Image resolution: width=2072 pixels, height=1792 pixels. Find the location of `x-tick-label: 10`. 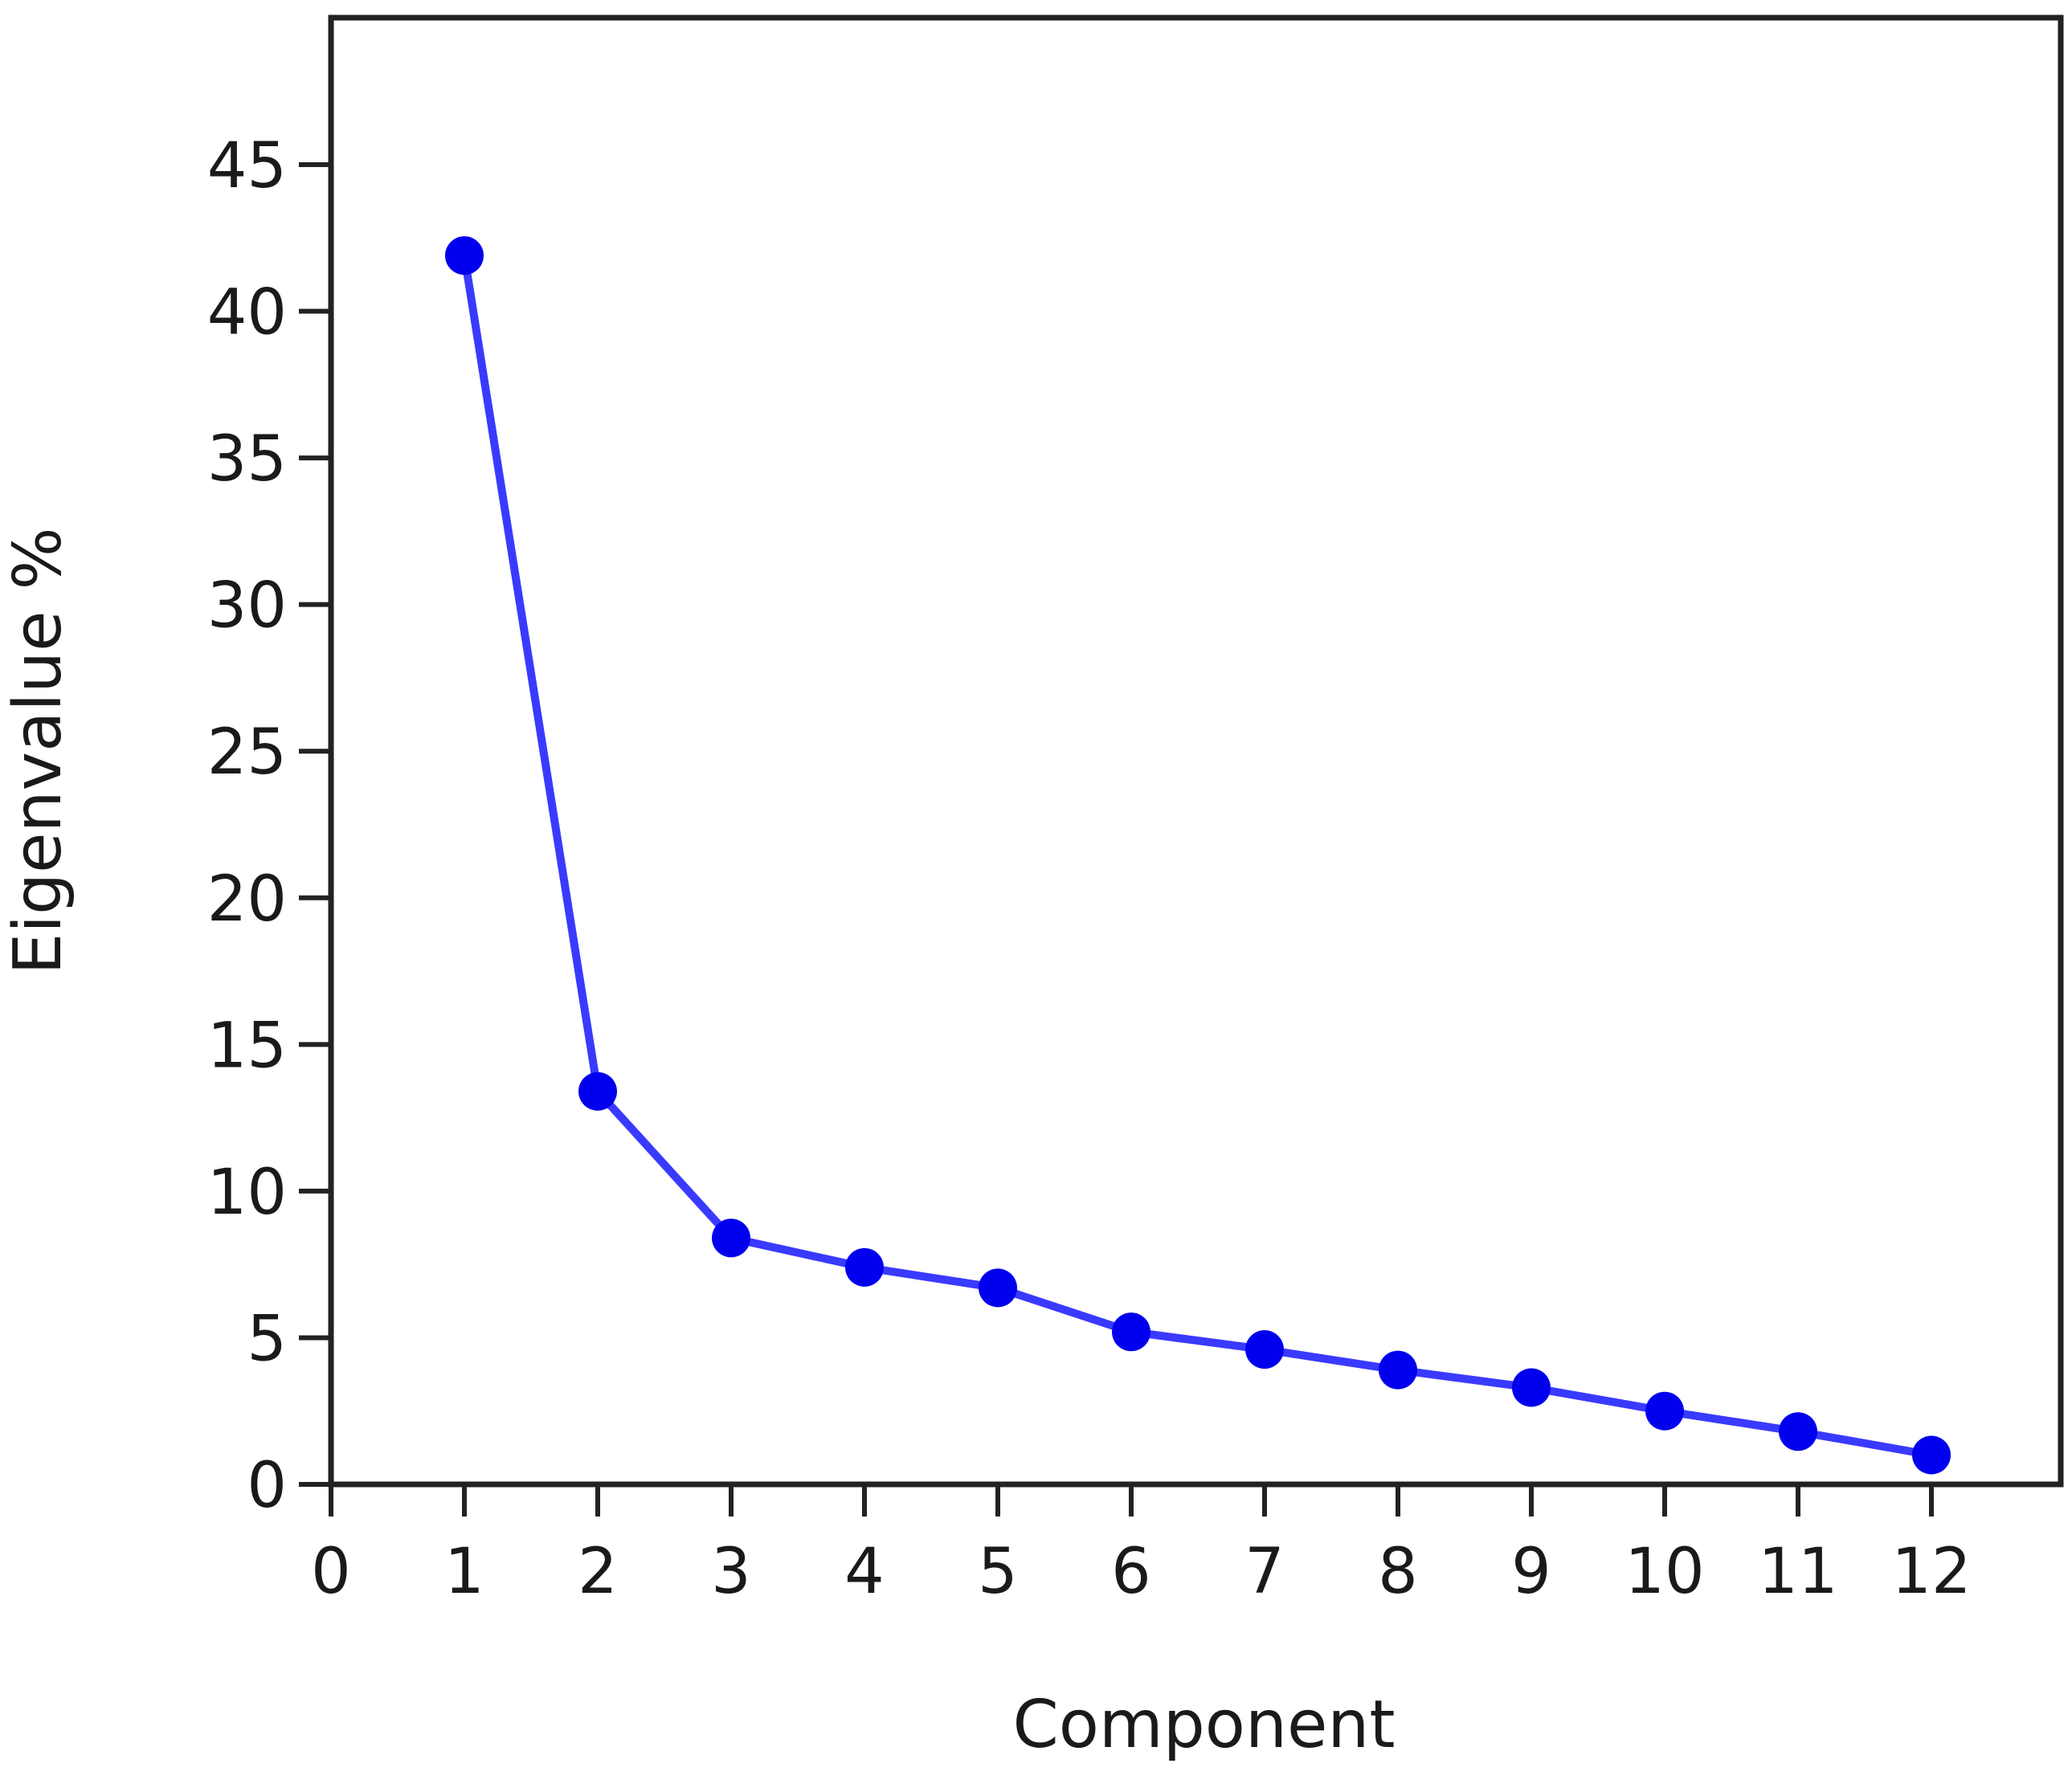

x-tick-label: 10 is located at coordinates (1664, 1572).